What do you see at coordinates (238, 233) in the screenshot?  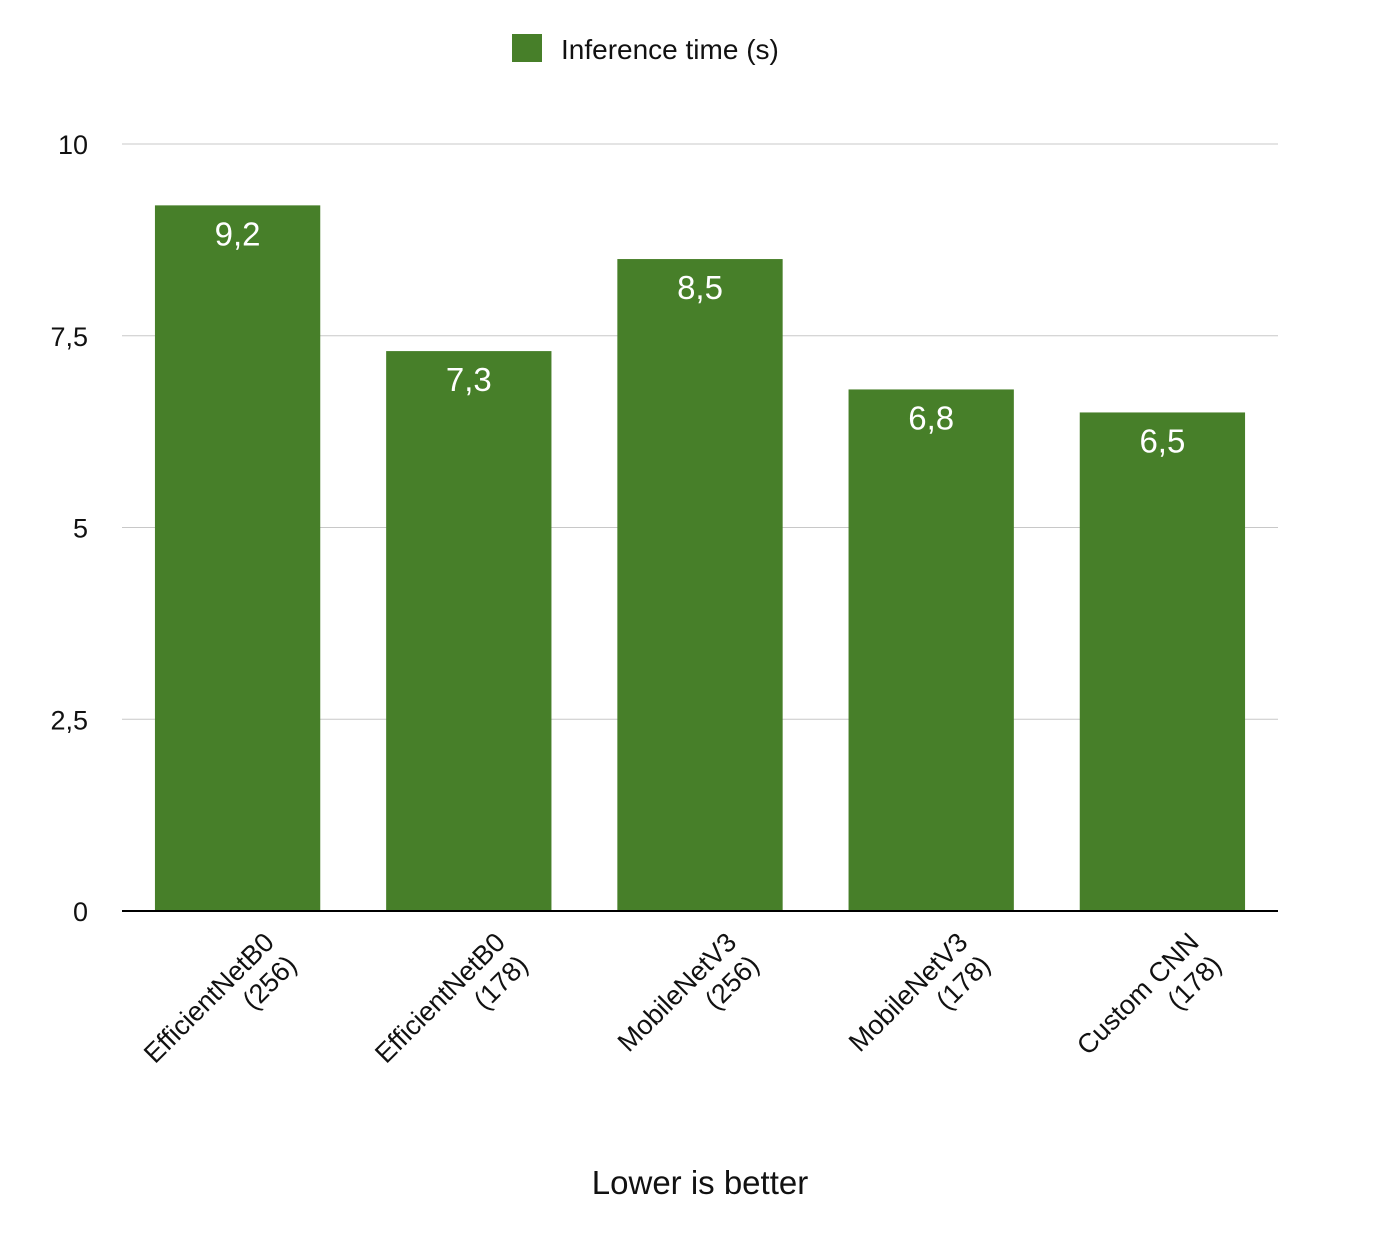 I see `data-label: 9,2` at bounding box center [238, 233].